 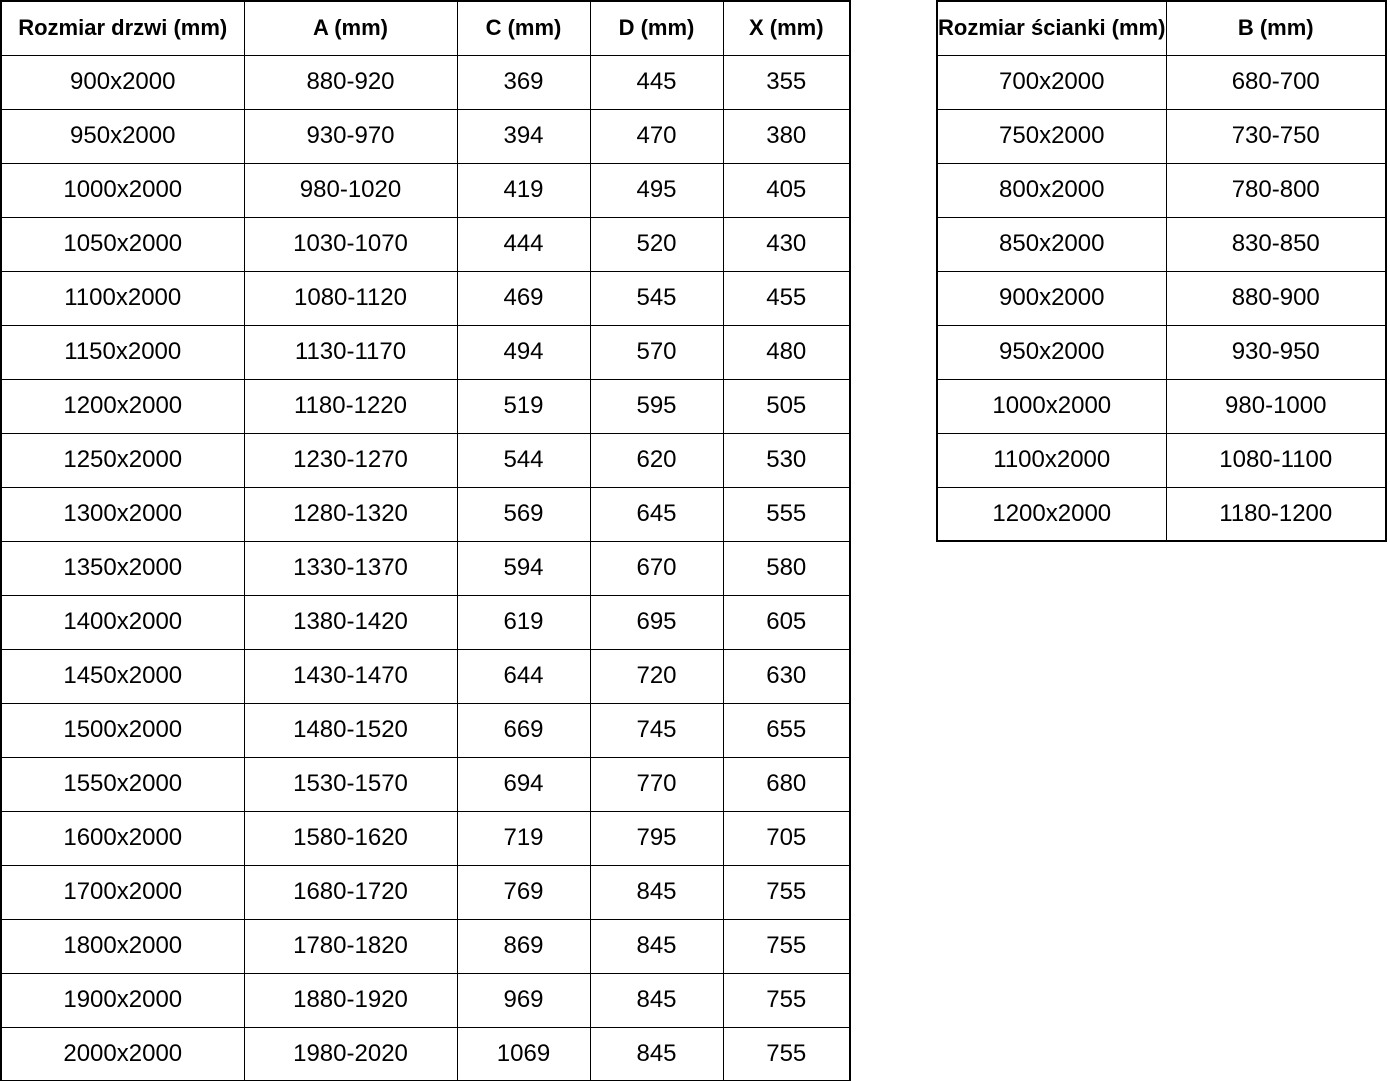 What do you see at coordinates (350, 190) in the screenshot?
I see `table-cell: 980-1020` at bounding box center [350, 190].